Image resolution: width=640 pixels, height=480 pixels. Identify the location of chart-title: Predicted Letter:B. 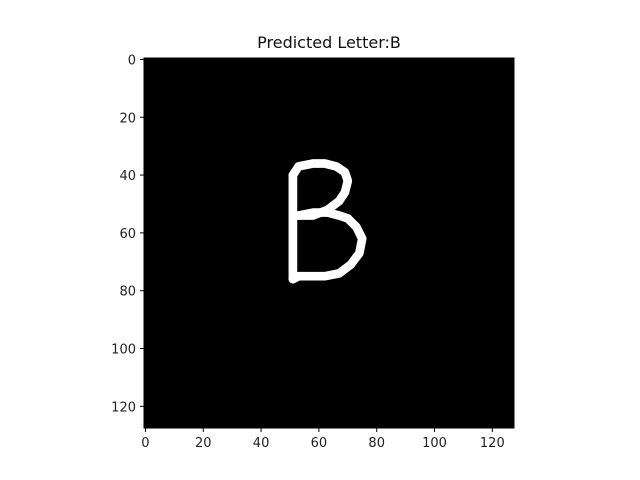
(329, 42).